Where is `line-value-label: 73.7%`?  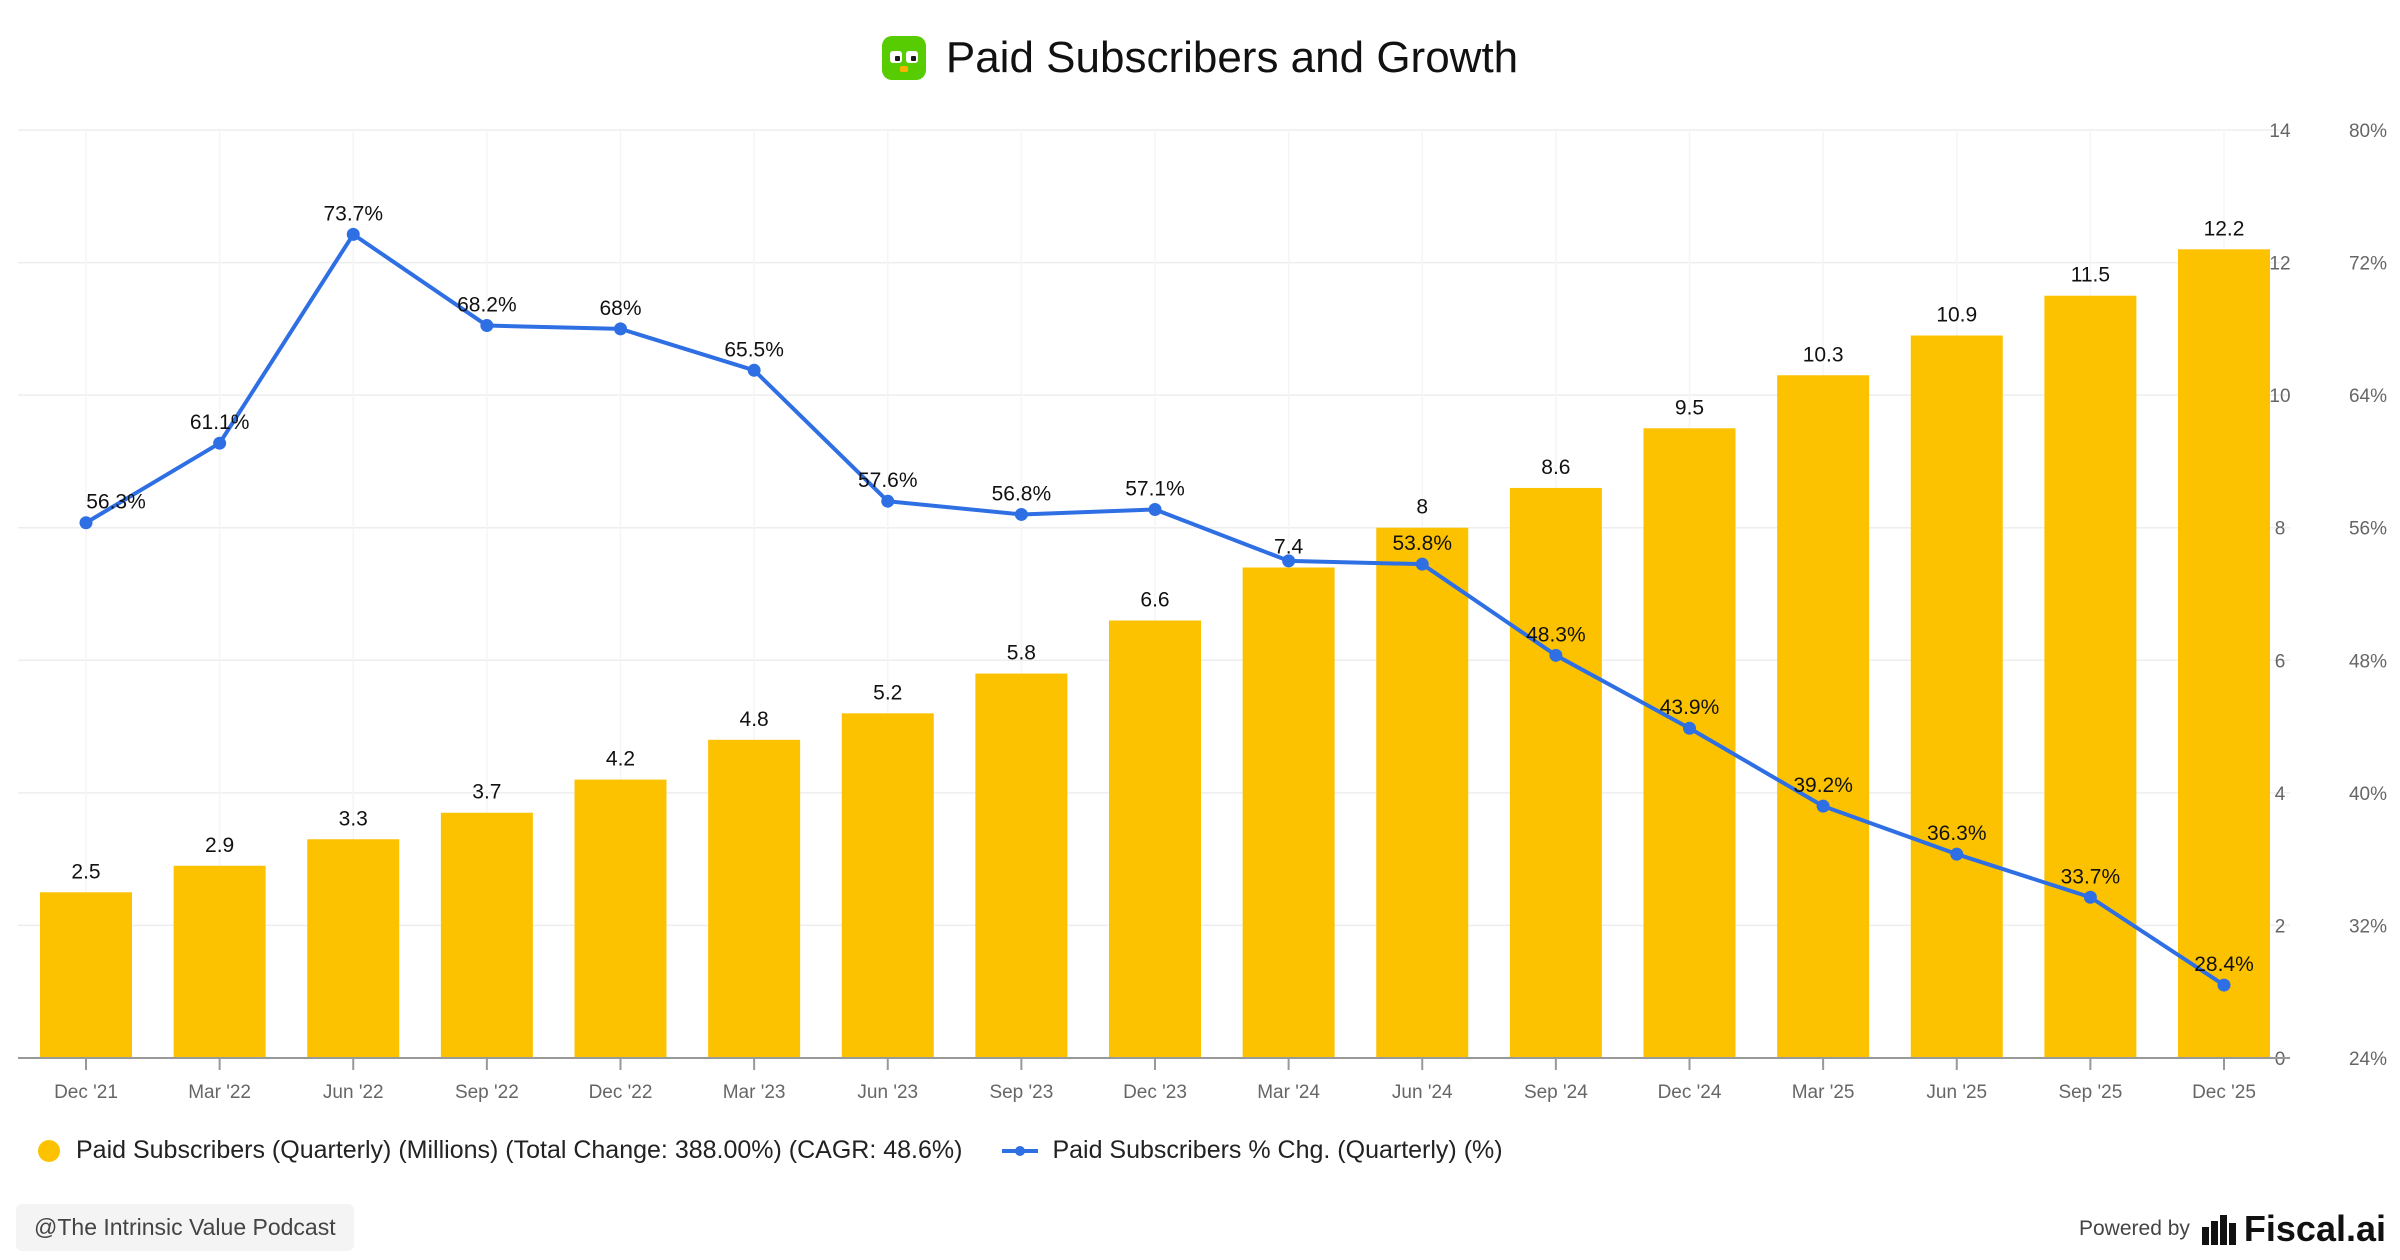
line-value-label: 73.7% is located at coordinates (353, 213).